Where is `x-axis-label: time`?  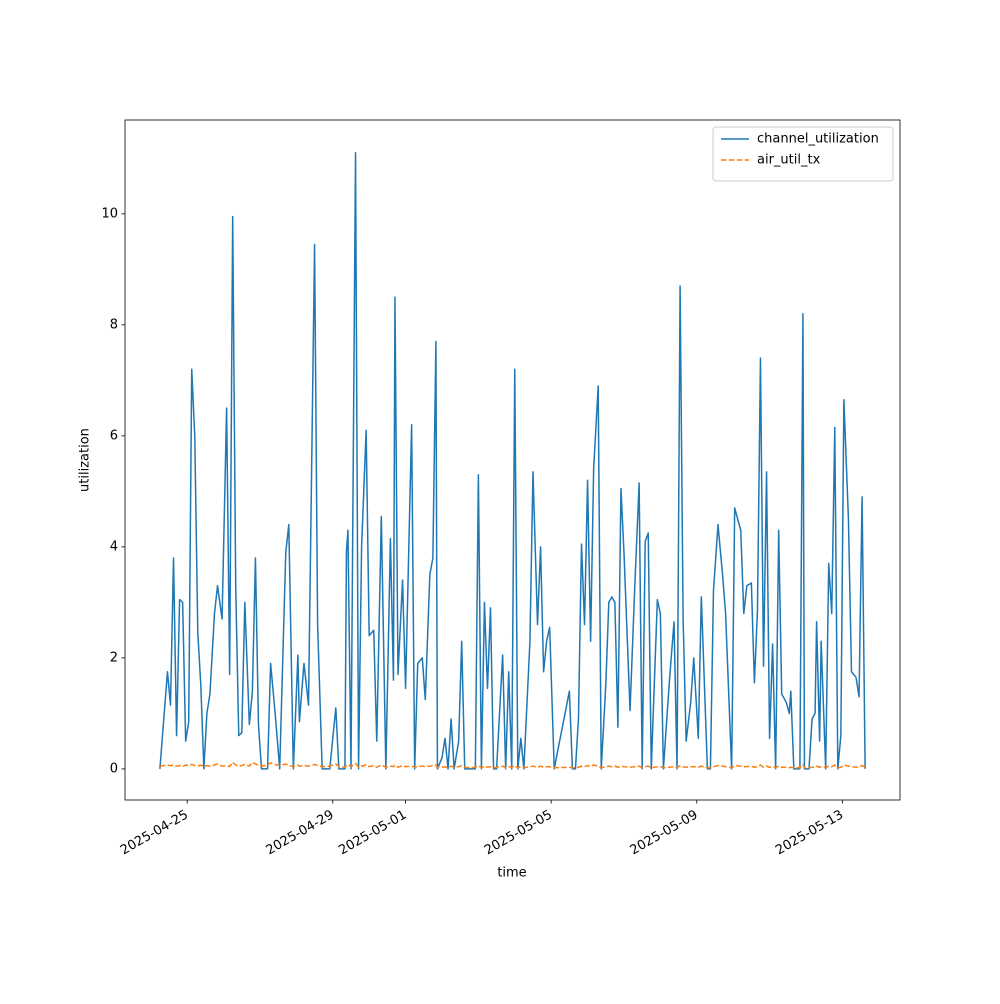
x-axis-label: time is located at coordinates (511, 873).